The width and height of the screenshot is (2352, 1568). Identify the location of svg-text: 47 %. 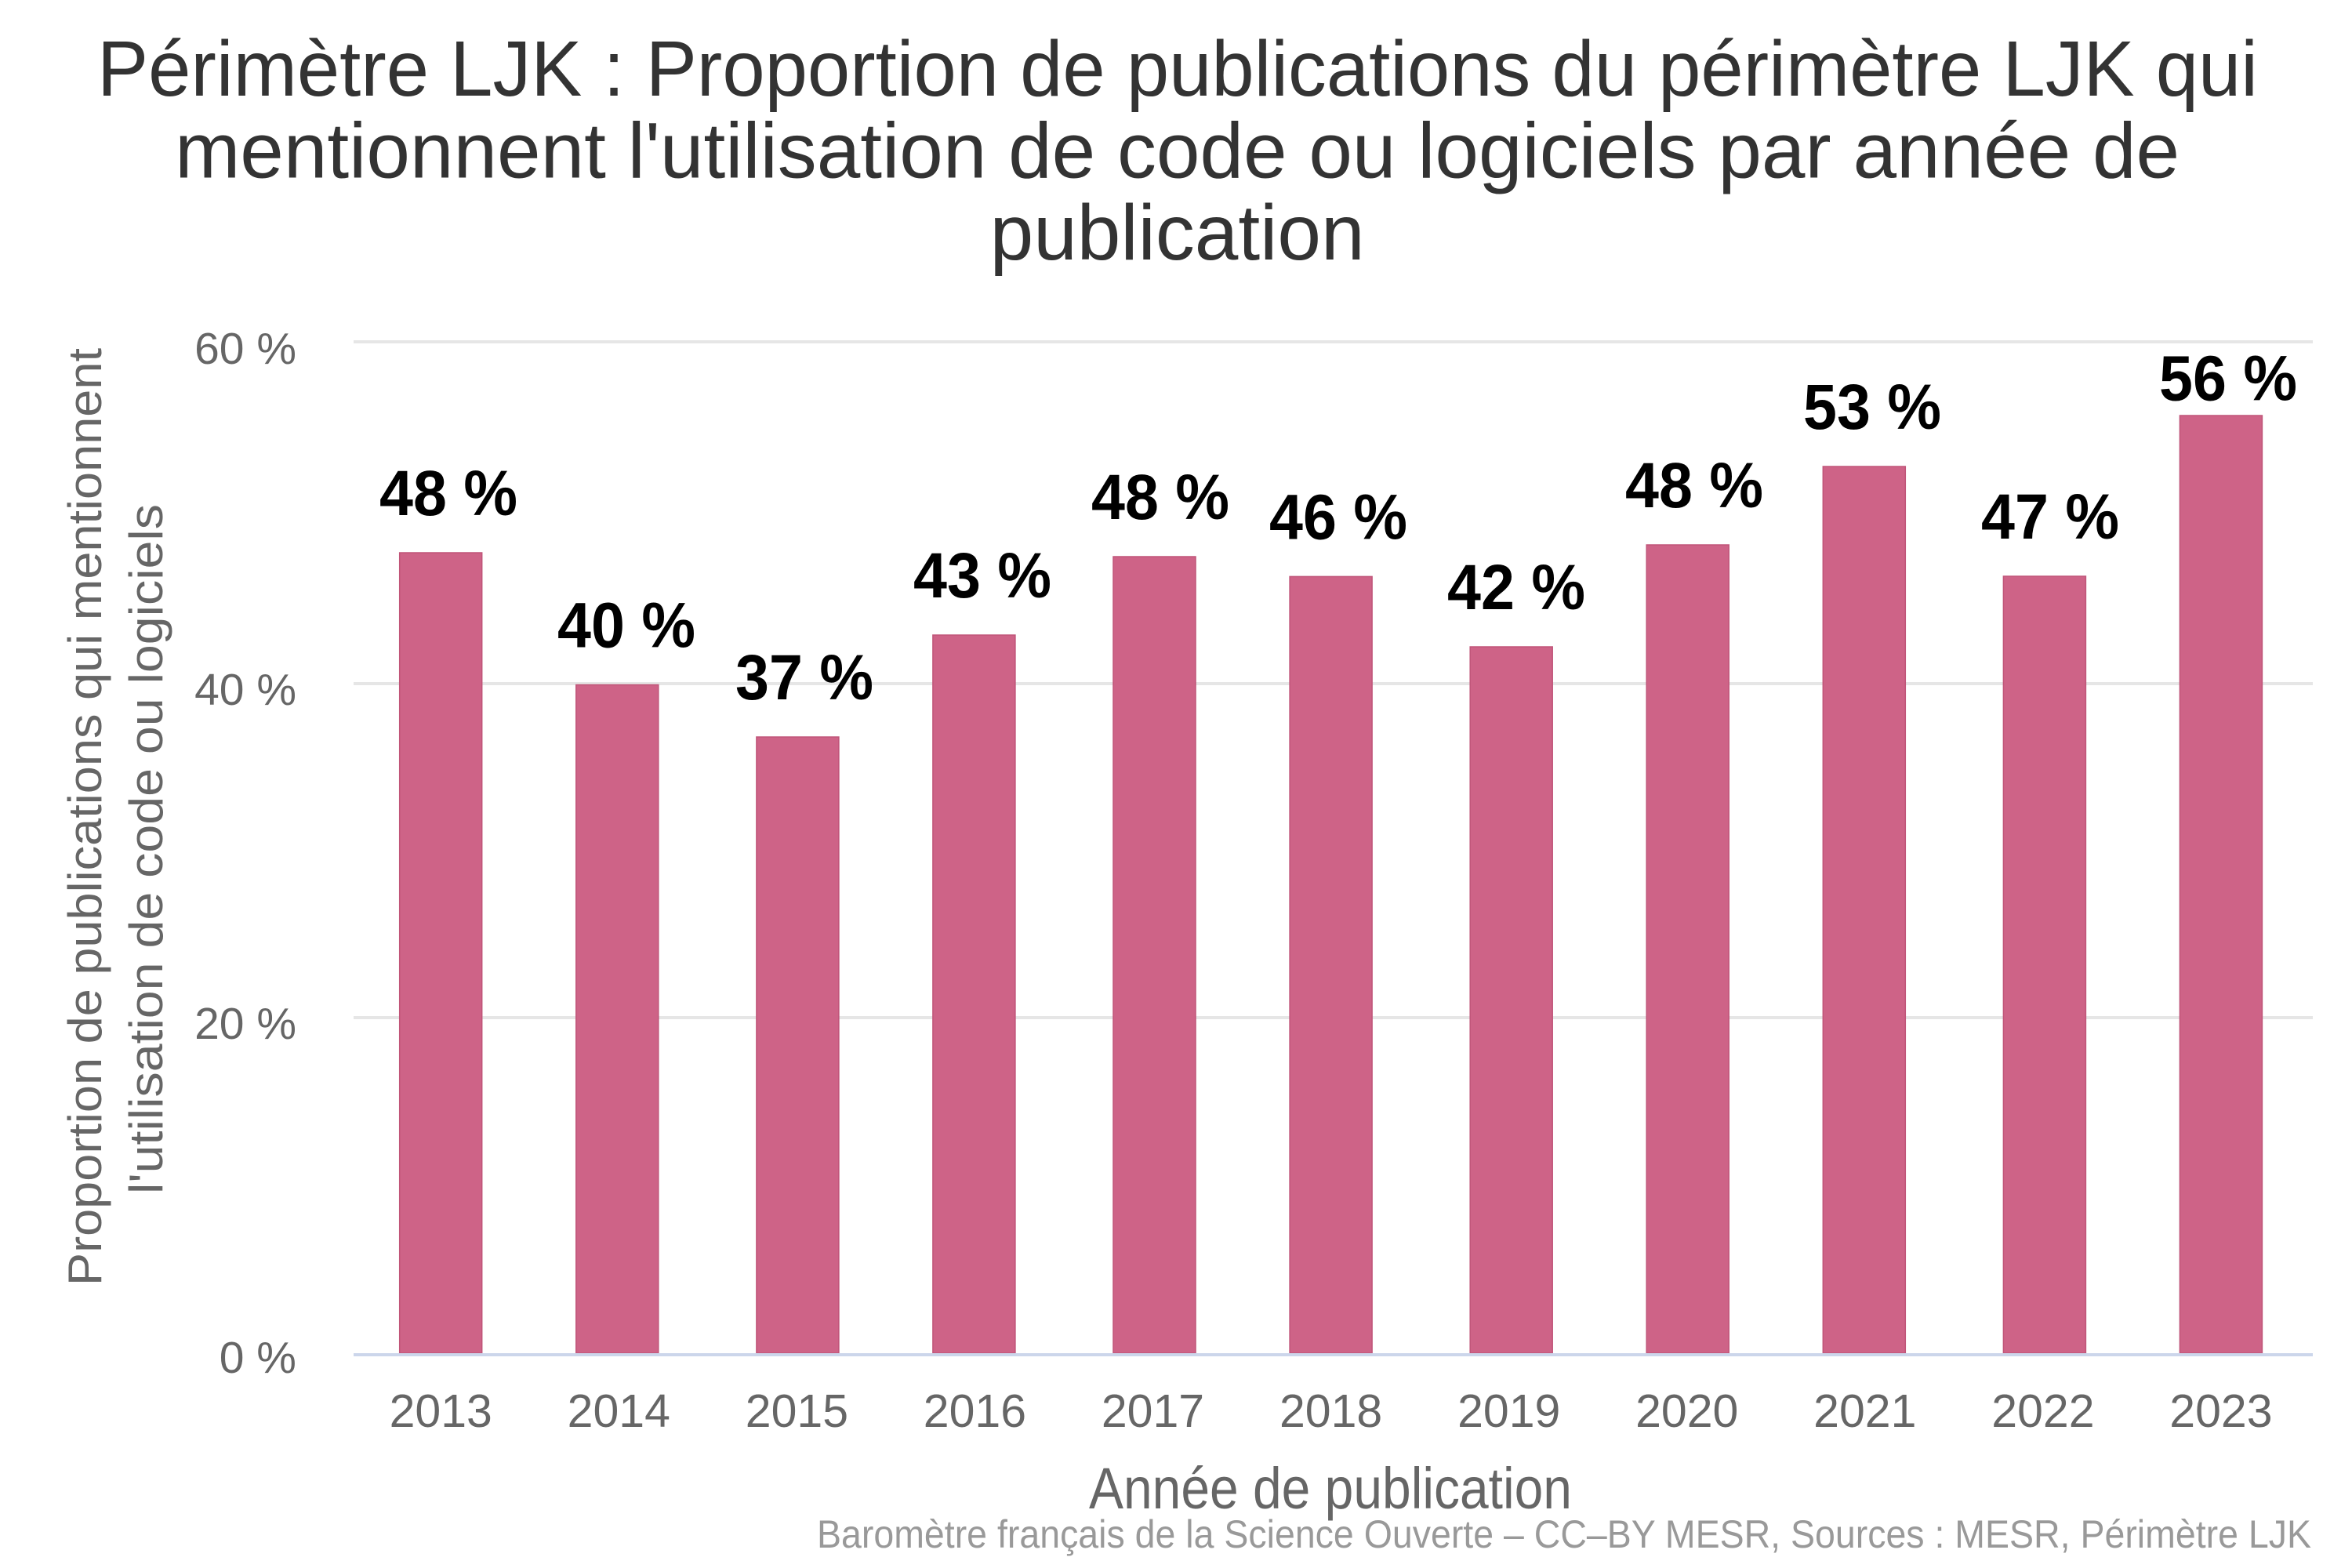
(2050, 517).